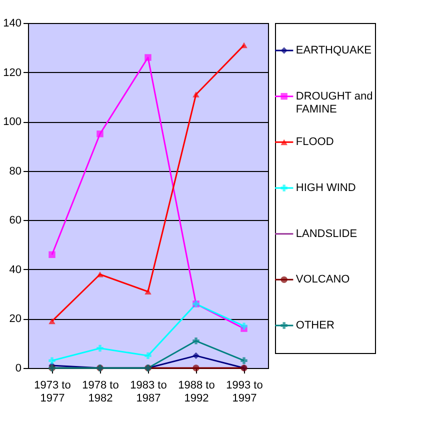 This screenshot has width=437, height=434. I want to click on y-tick-label: 120, so click(12, 72).